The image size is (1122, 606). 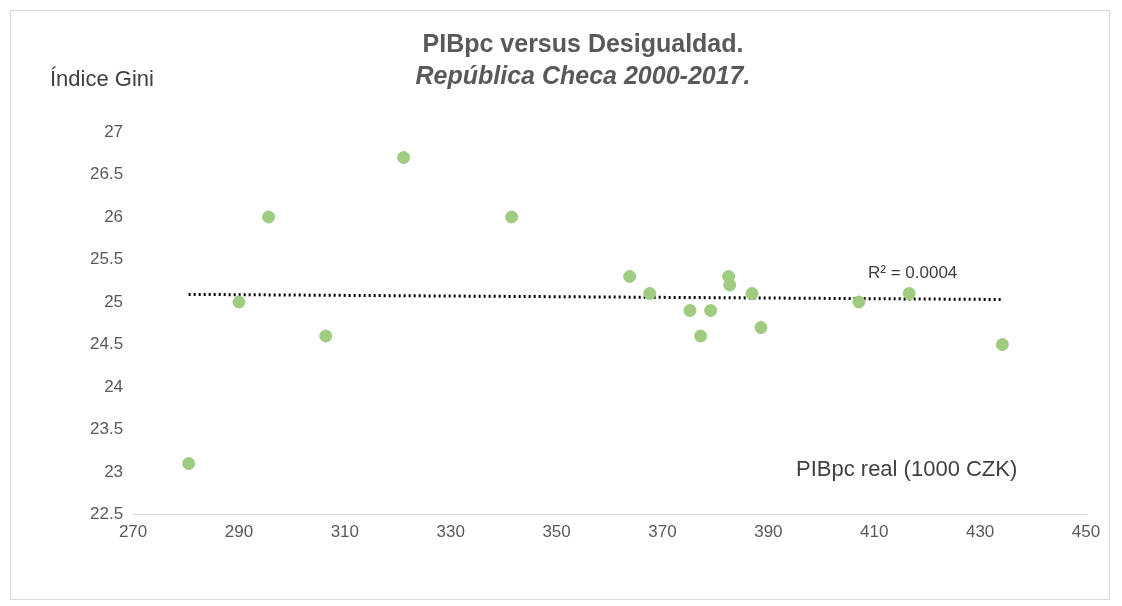 What do you see at coordinates (768, 532) in the screenshot?
I see `x-tick-label: 390` at bounding box center [768, 532].